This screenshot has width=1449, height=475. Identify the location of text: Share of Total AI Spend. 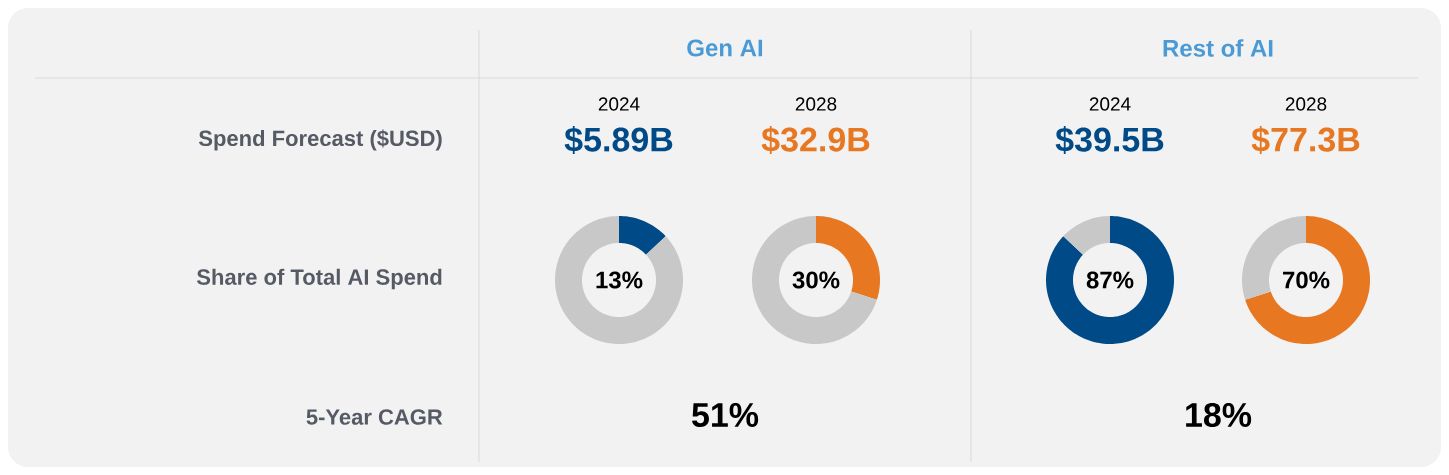
(319, 279).